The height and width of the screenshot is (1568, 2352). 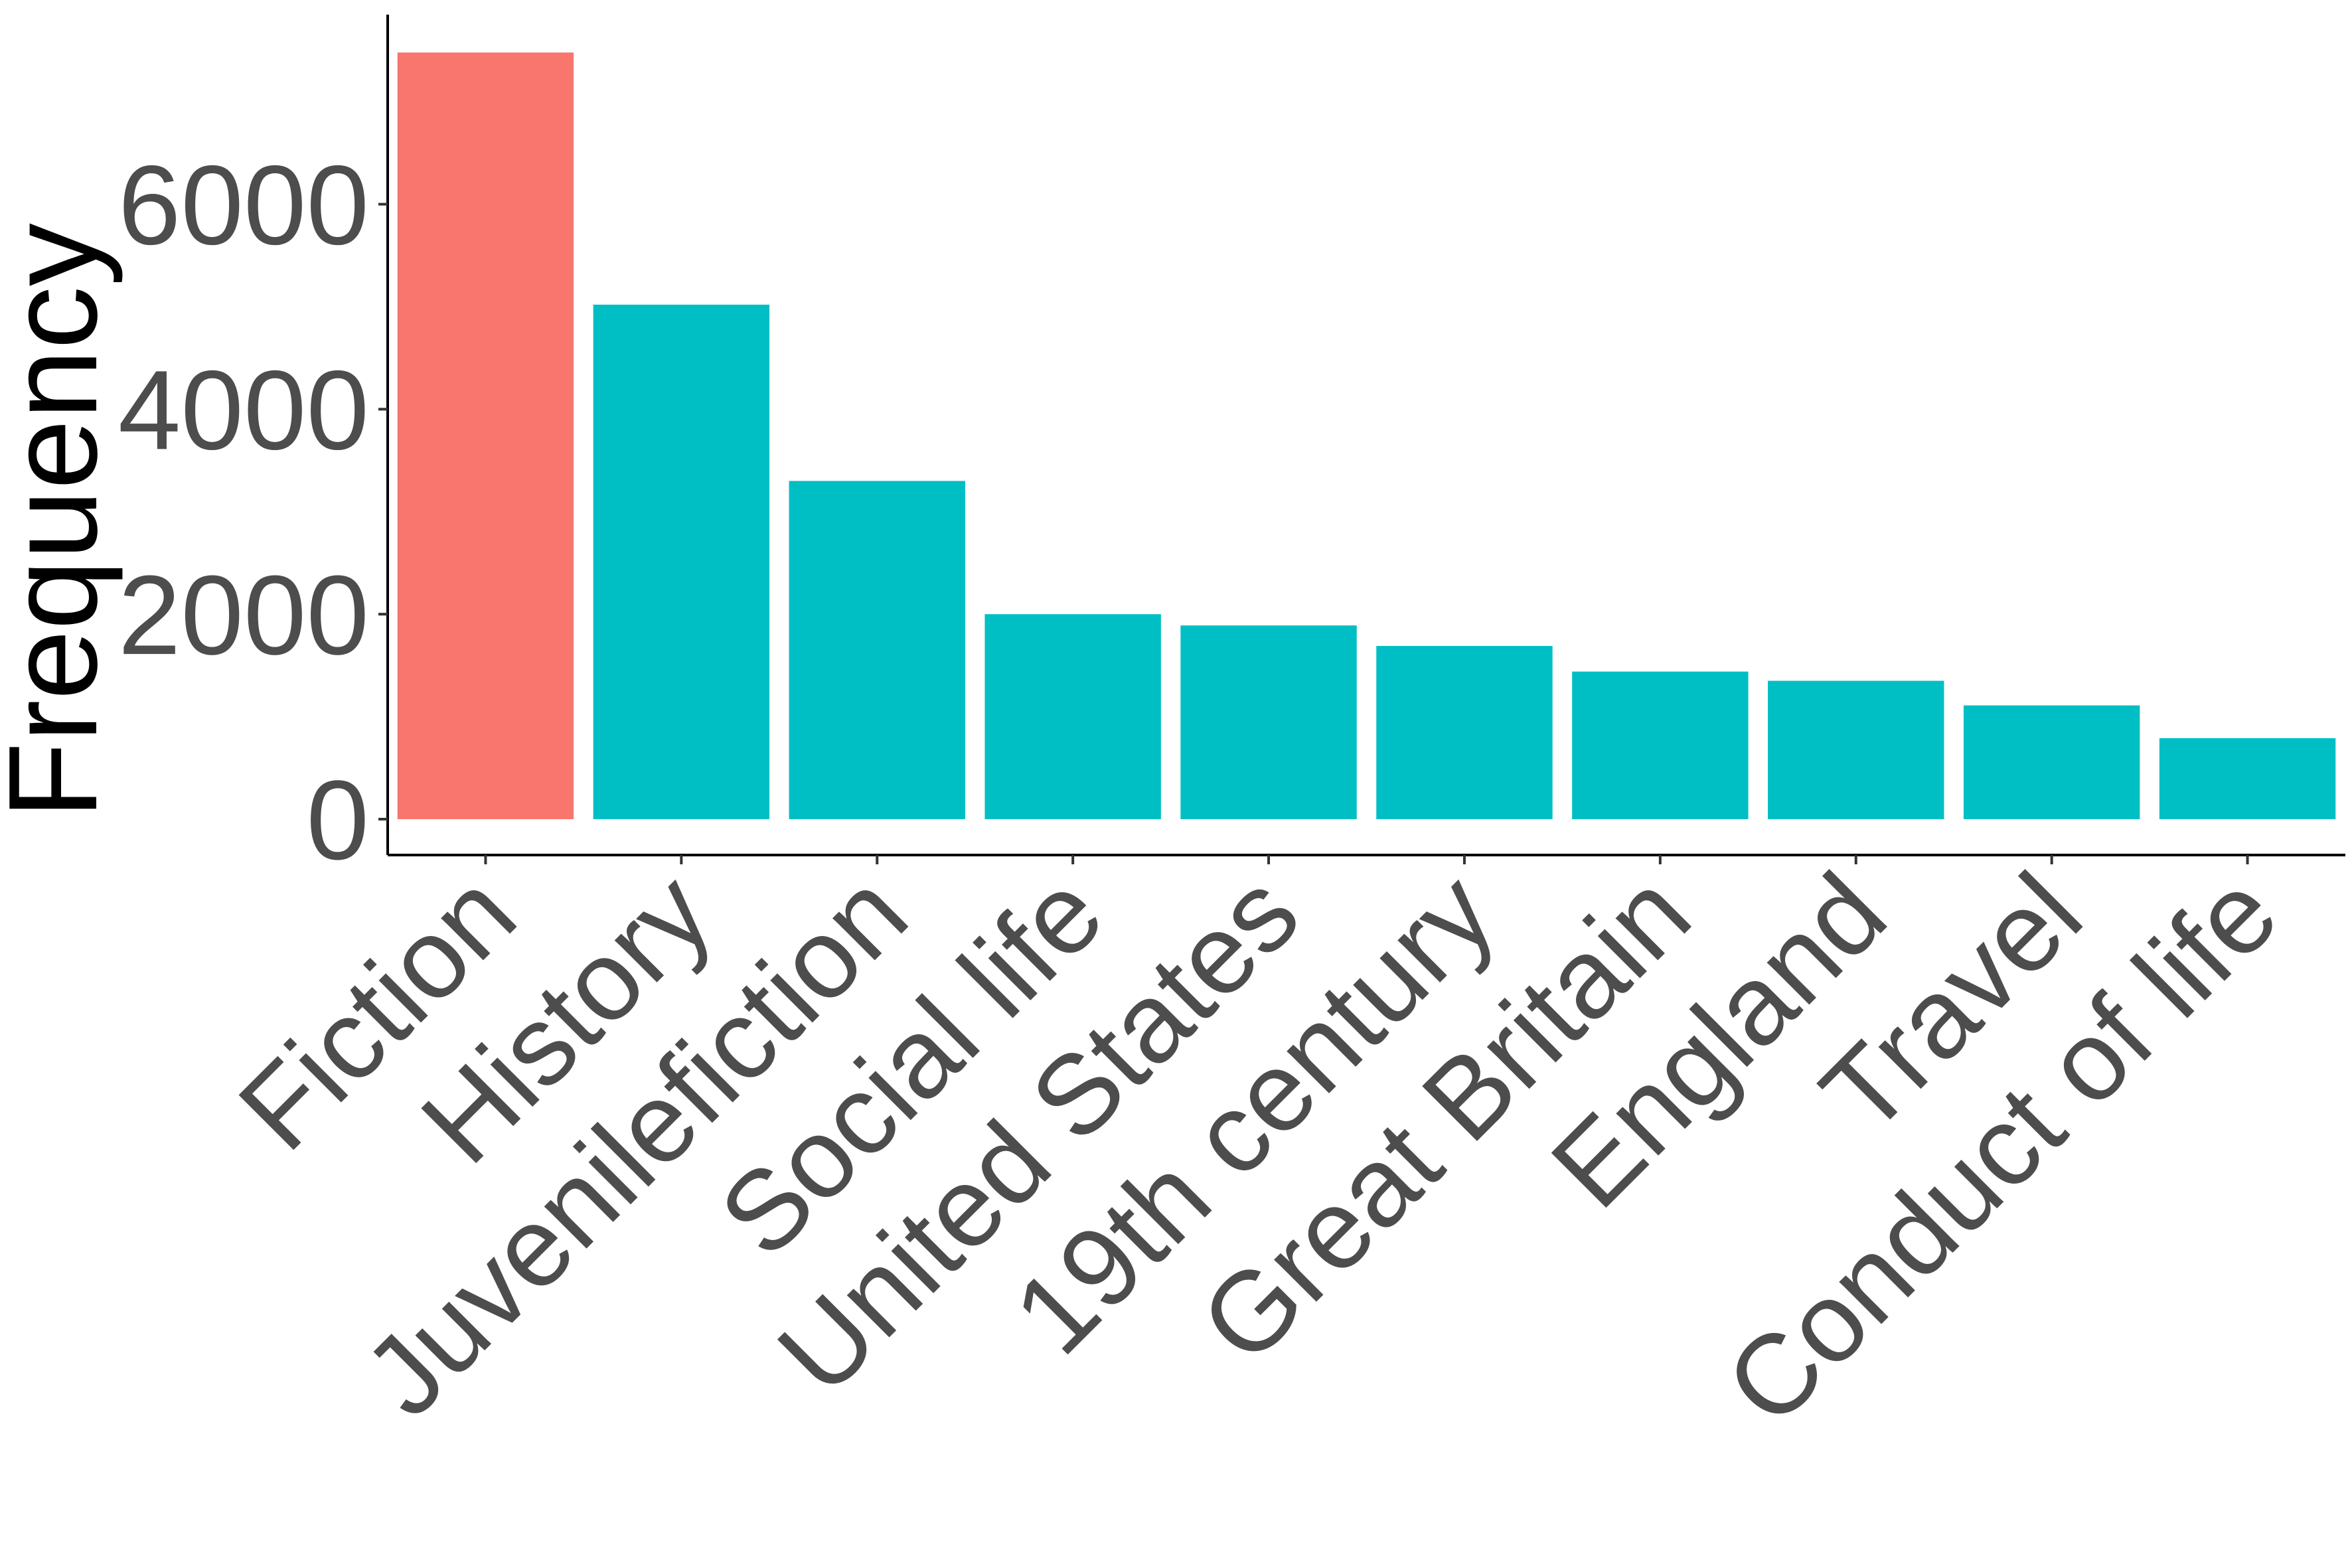 I want to click on y-tick-label: 0, so click(x=337, y=821).